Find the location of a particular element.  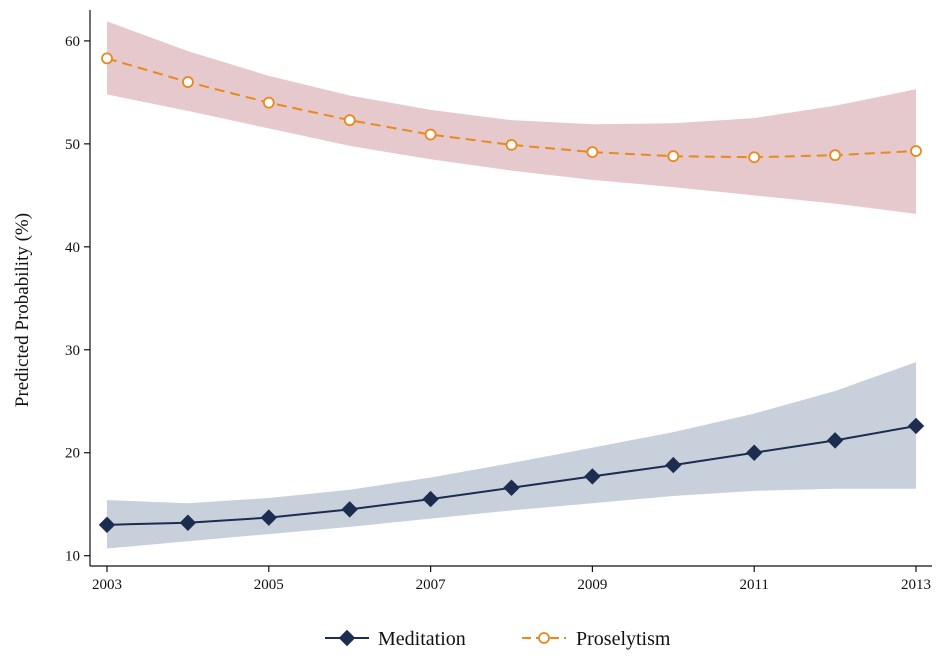

y-tick-label: 60 is located at coordinates (72, 42).